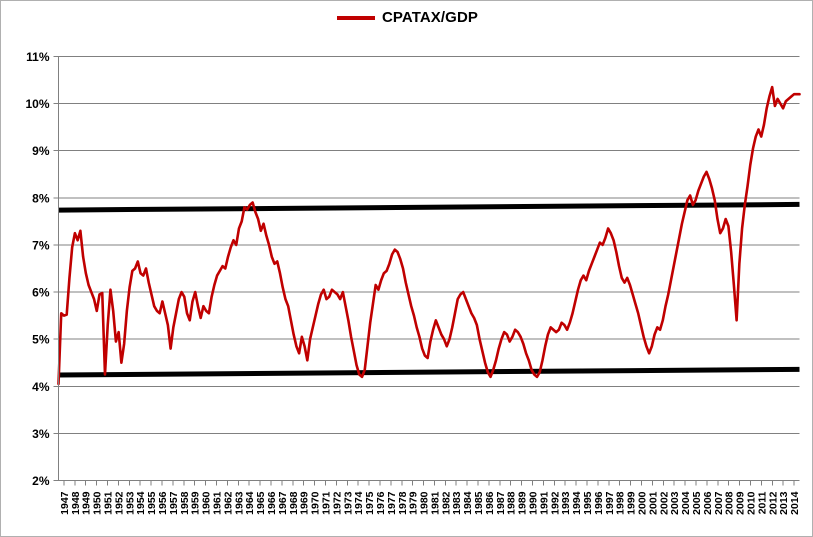 This screenshot has width=813, height=537. Describe the element at coordinates (370, 503) in the screenshot. I see `x-axis-tick-label: 1975` at that location.